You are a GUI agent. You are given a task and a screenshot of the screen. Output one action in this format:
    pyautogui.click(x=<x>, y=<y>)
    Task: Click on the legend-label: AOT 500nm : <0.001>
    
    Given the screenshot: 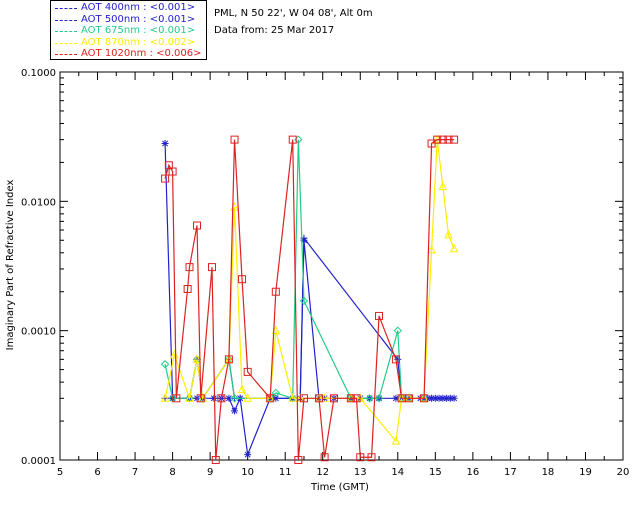 What is the action you would take?
    pyautogui.click(x=138, y=19)
    